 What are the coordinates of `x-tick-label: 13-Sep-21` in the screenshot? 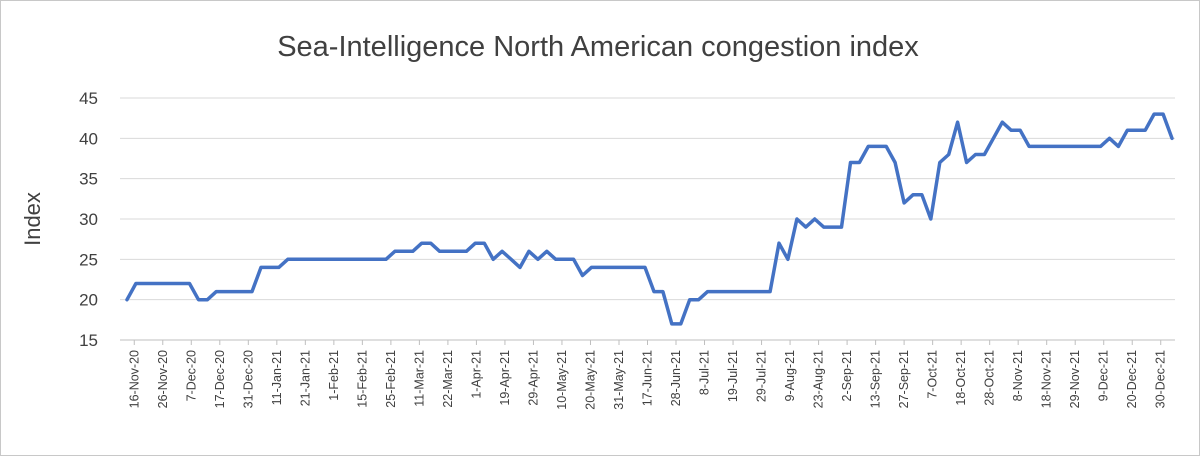 It's located at (876, 379).